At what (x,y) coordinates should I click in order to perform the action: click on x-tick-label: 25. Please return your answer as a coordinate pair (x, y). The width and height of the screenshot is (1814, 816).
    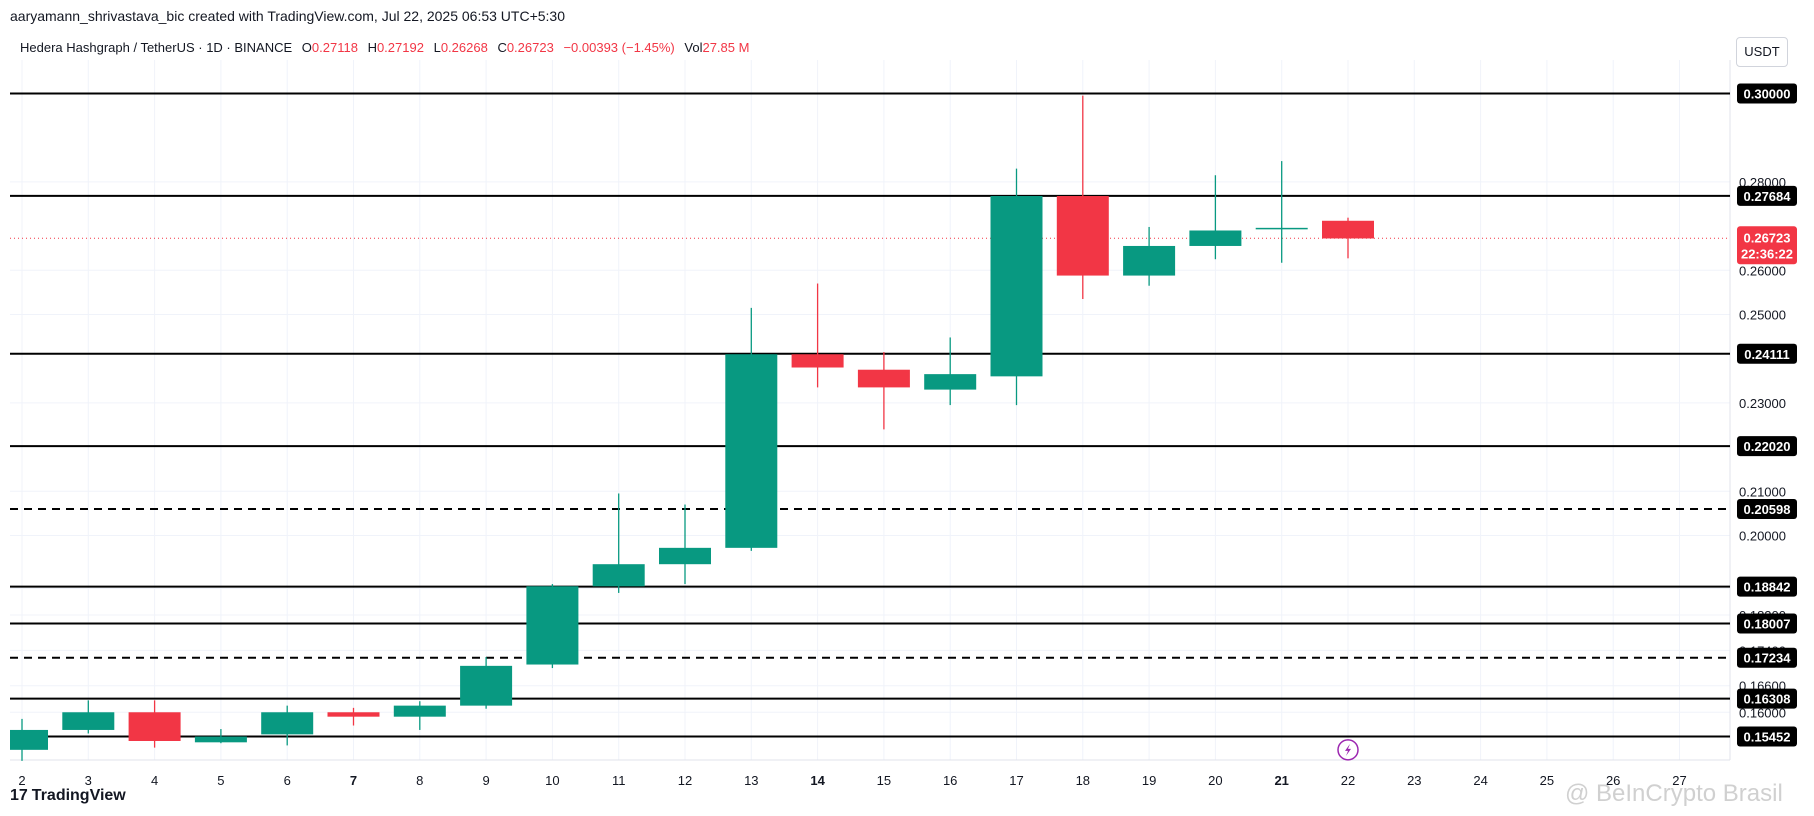
    Looking at the image, I should click on (1547, 780).